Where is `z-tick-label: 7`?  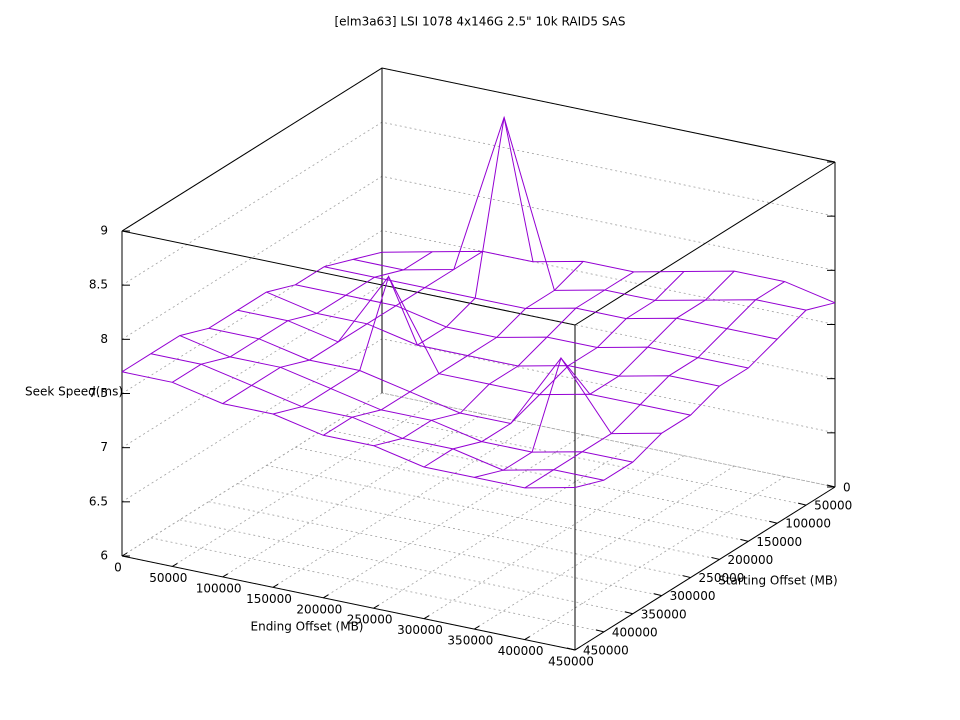
z-tick-label: 7 is located at coordinates (104, 447).